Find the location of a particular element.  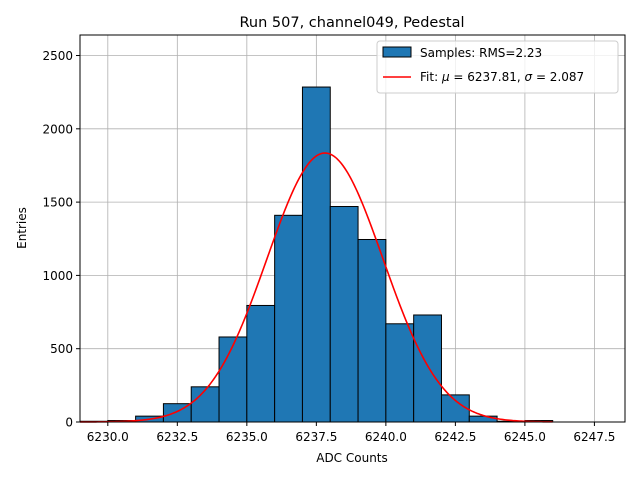

y-tick-label-0: 0 is located at coordinates (69, 423).